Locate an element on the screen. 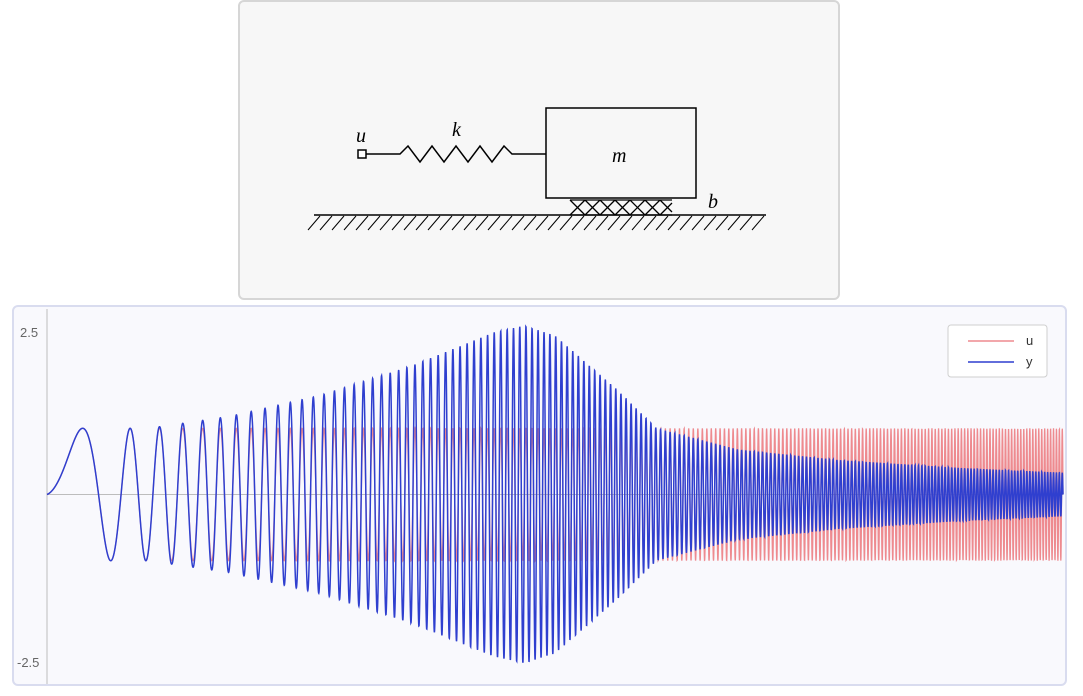  legend-label-u: u is located at coordinates (1029, 340).